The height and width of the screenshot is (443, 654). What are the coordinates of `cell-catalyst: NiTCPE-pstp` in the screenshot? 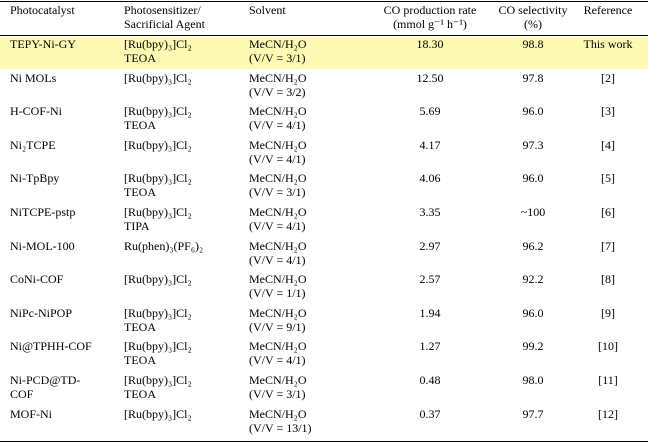 It's located at (42, 212).